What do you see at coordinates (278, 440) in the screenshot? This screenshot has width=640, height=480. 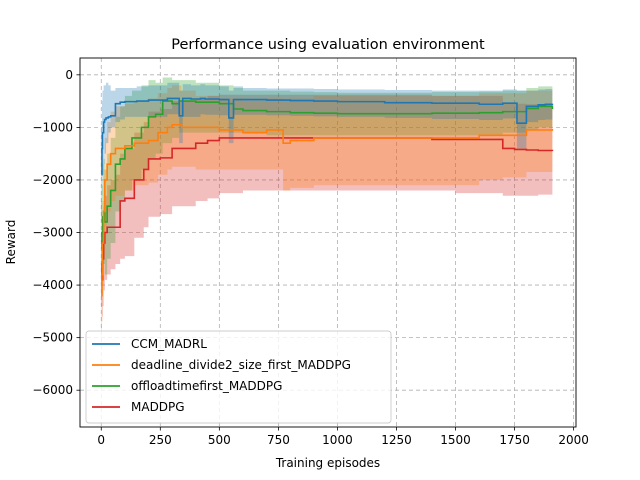 I see `x-tick-label: 750` at bounding box center [278, 440].